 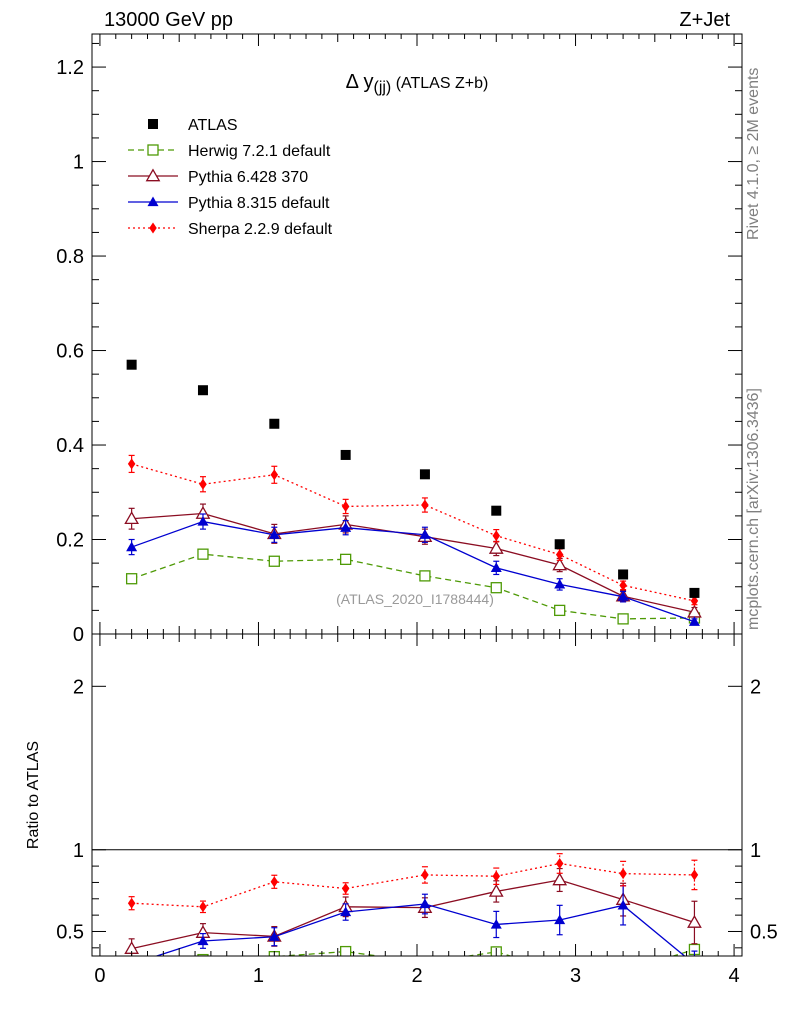 I want to click on ratio-series-Pythia8, so click(x=412, y=927).